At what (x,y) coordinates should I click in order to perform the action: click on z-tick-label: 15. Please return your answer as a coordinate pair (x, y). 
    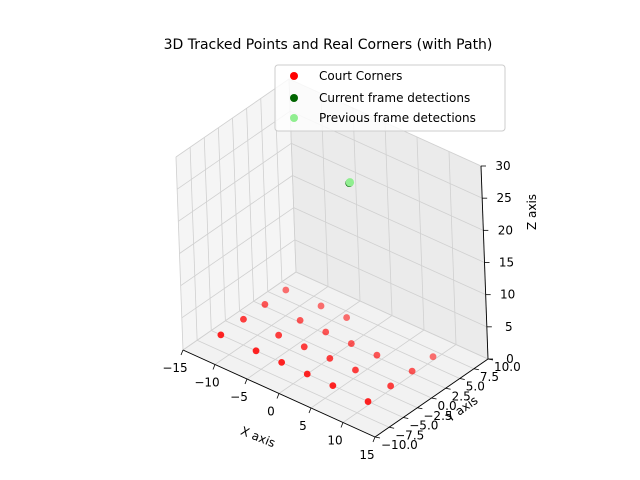
    Looking at the image, I should click on (506, 263).